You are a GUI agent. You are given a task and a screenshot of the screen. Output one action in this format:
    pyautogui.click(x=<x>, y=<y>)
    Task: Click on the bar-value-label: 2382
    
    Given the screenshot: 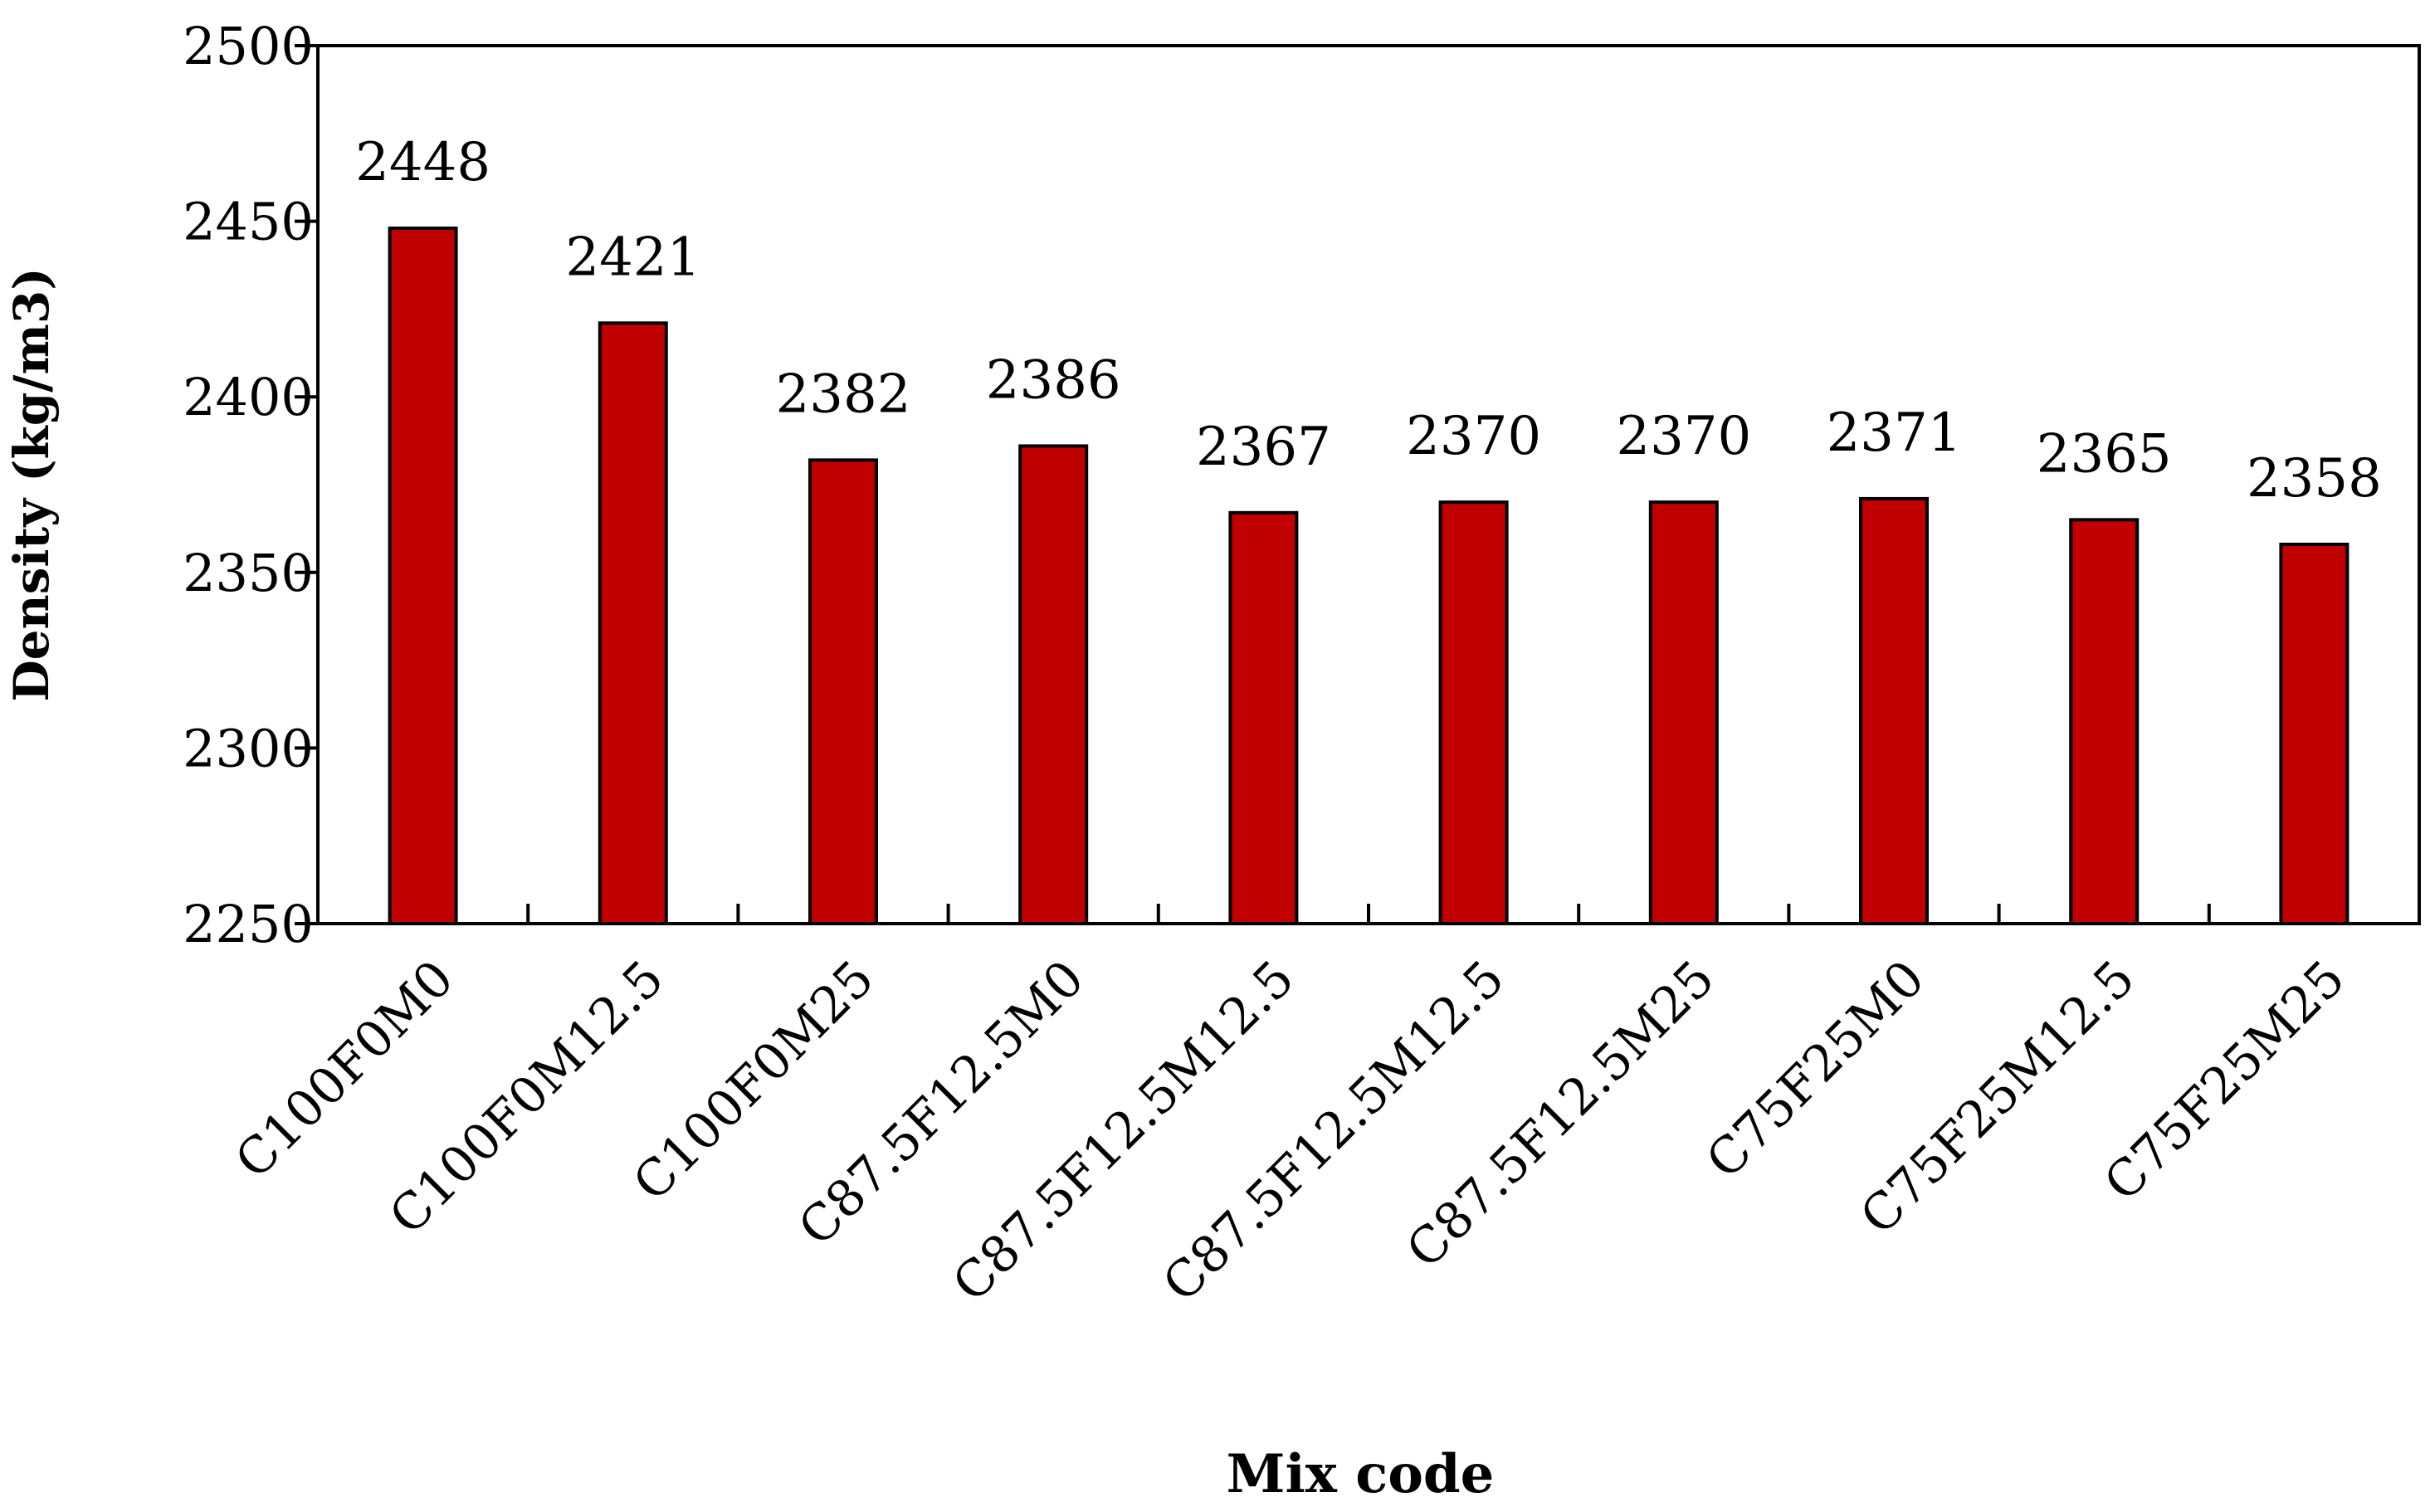 What is the action you would take?
    pyautogui.click(x=844, y=394)
    